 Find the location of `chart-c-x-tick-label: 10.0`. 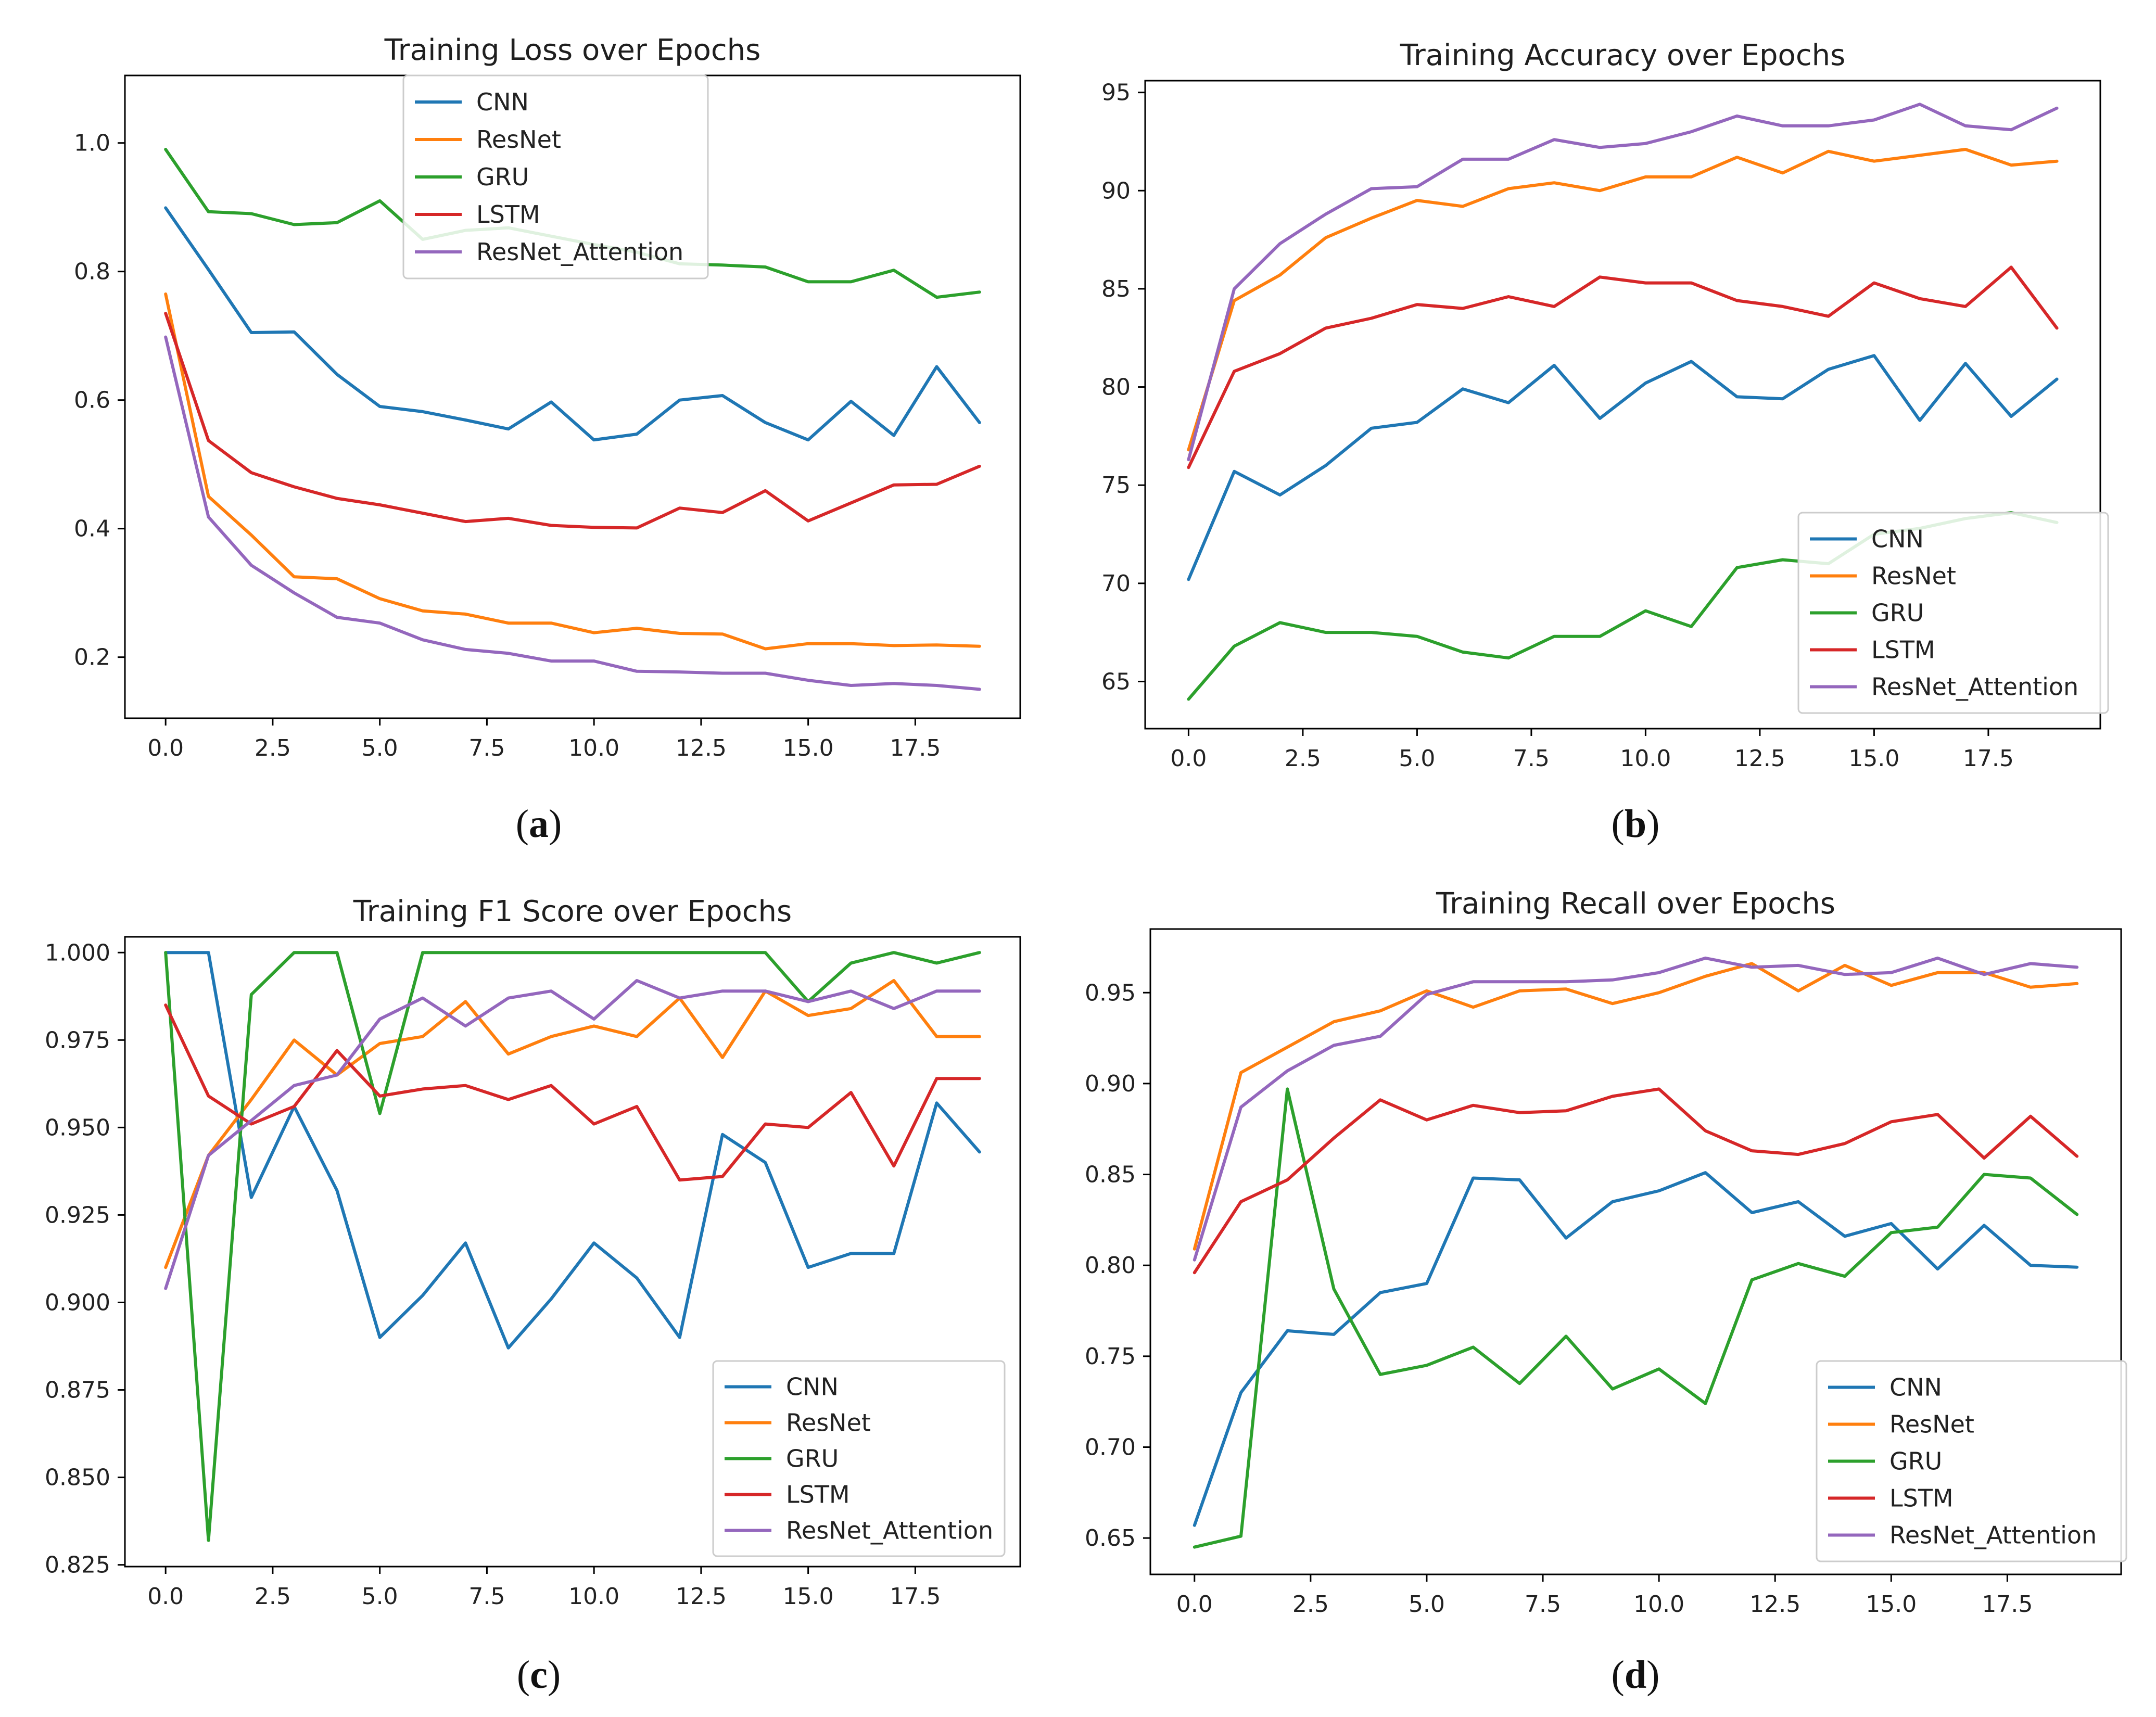

chart-c-x-tick-label: 10.0 is located at coordinates (593, 1596).